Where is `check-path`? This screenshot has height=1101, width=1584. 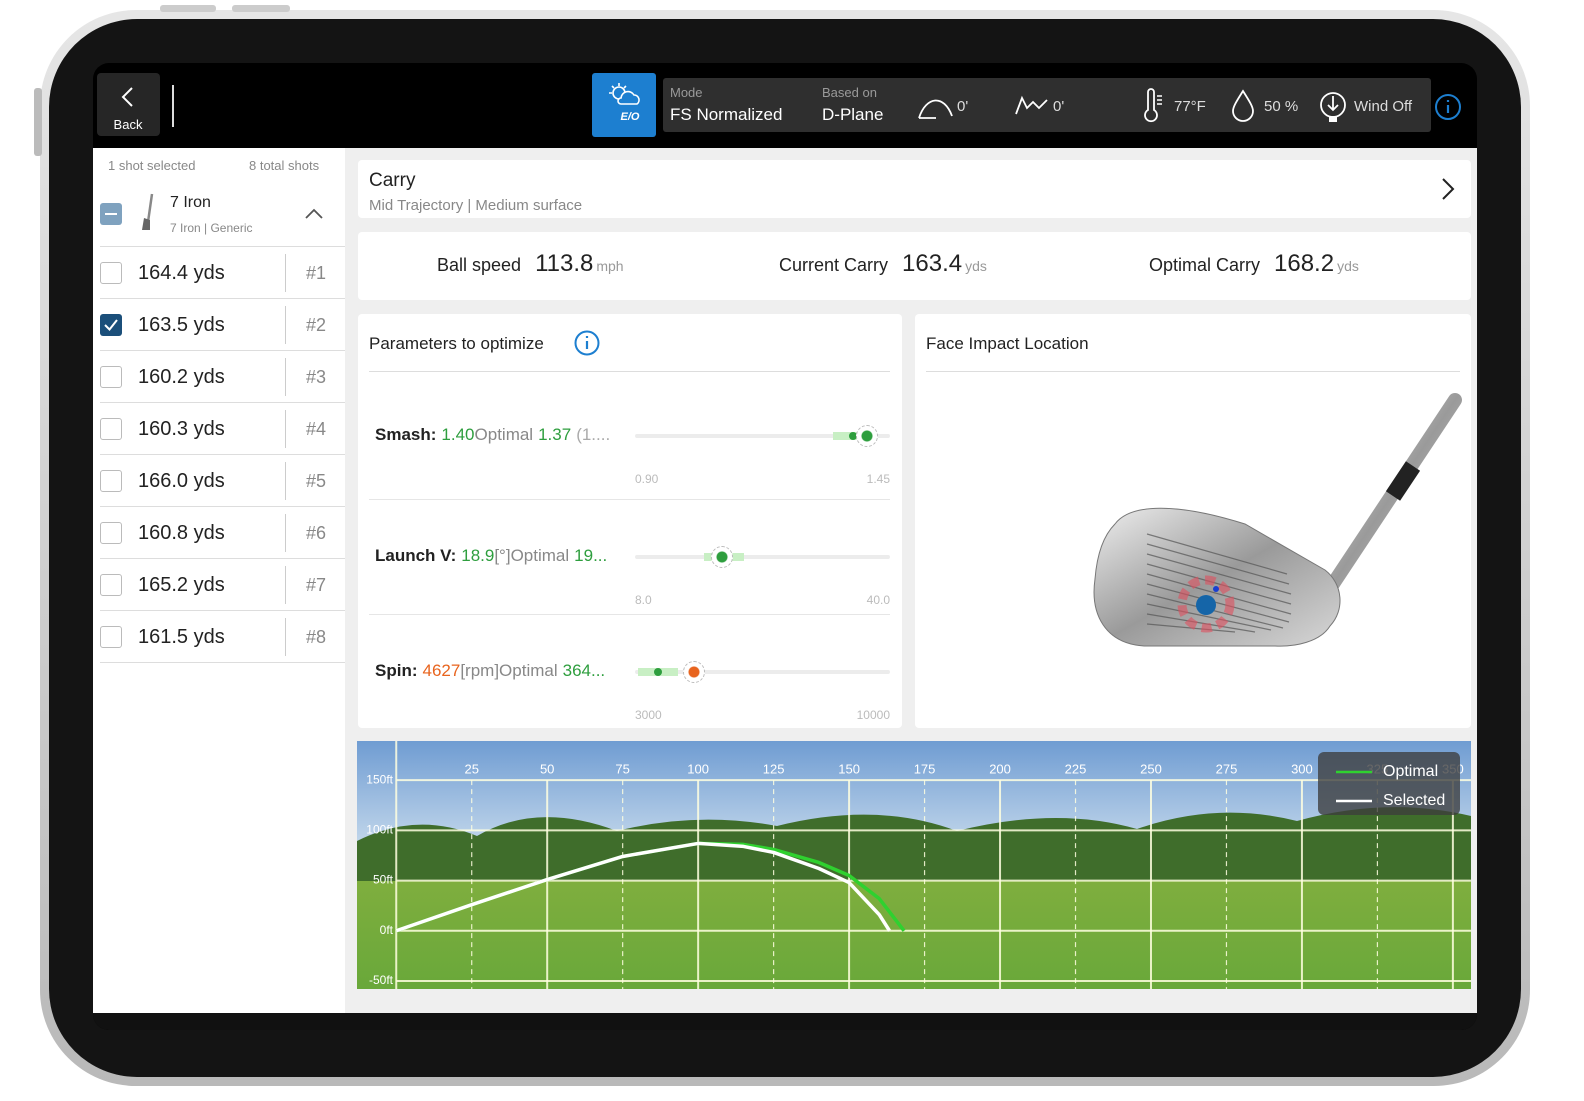 check-path is located at coordinates (111, 325).